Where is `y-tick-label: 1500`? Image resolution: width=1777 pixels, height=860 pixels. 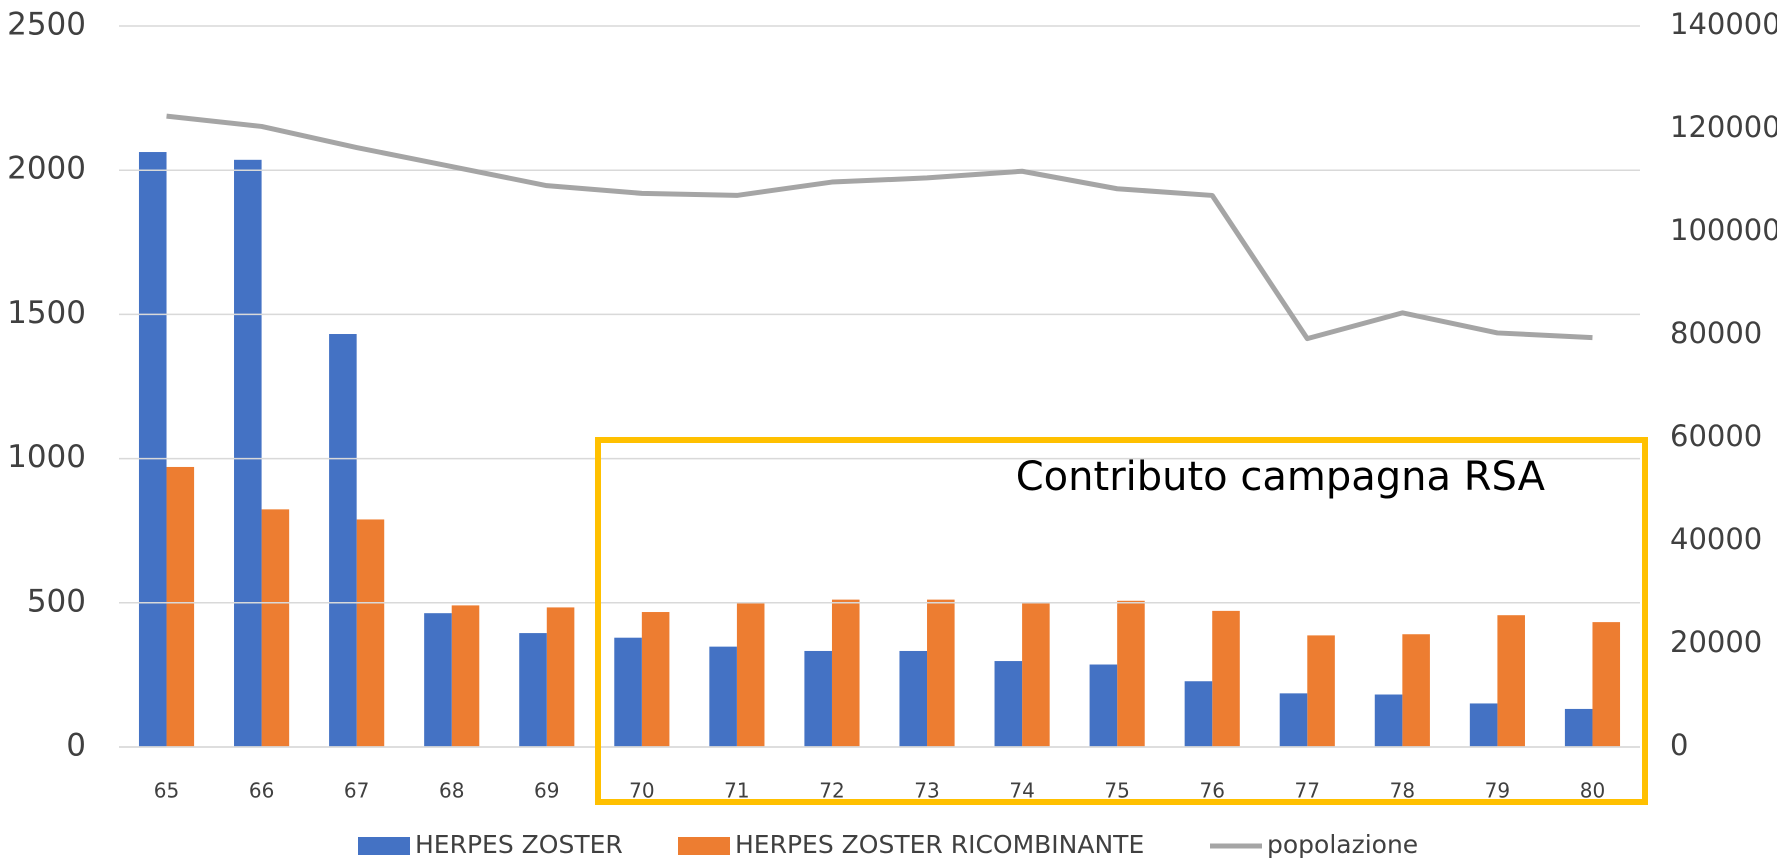 y-tick-label: 1500 is located at coordinates (46, 313).